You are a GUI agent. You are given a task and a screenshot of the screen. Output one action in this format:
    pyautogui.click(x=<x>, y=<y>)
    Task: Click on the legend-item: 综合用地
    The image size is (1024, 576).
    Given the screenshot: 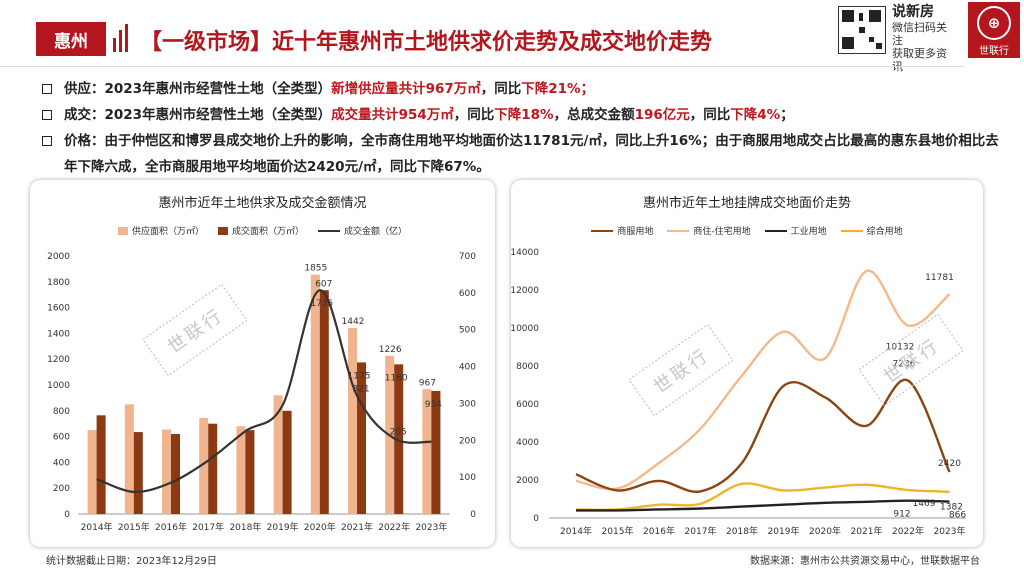 What is the action you would take?
    pyautogui.click(x=871, y=230)
    